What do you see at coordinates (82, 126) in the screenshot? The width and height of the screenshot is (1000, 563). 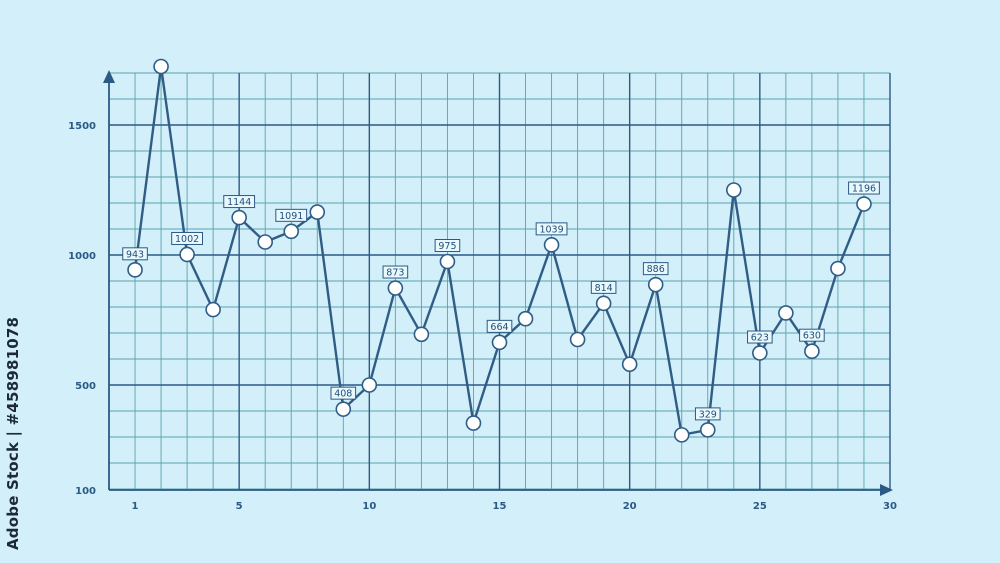 I see `y-tick-label: 1500` at bounding box center [82, 126].